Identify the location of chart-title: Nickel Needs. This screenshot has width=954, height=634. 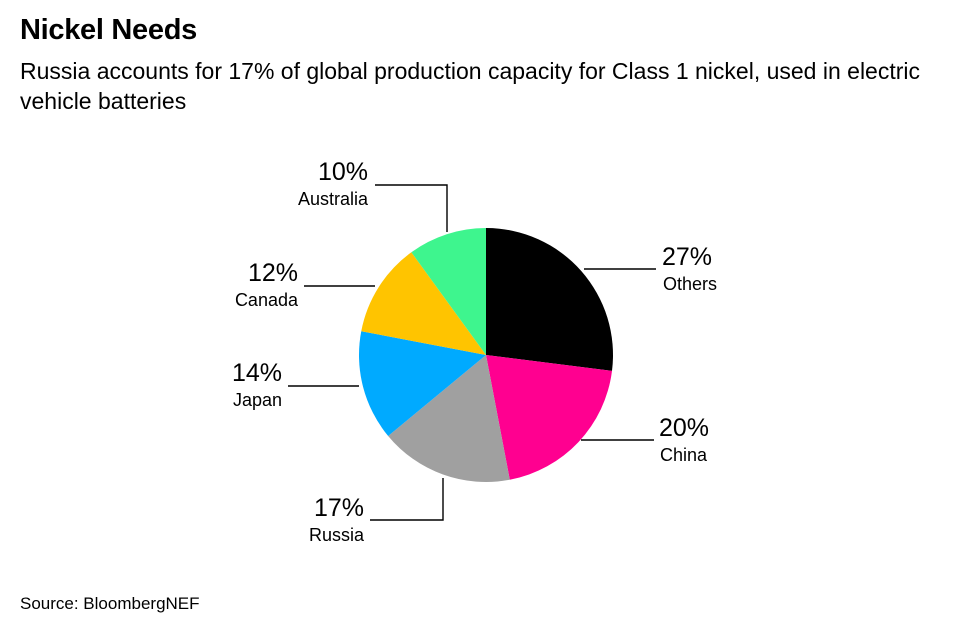
(108, 30).